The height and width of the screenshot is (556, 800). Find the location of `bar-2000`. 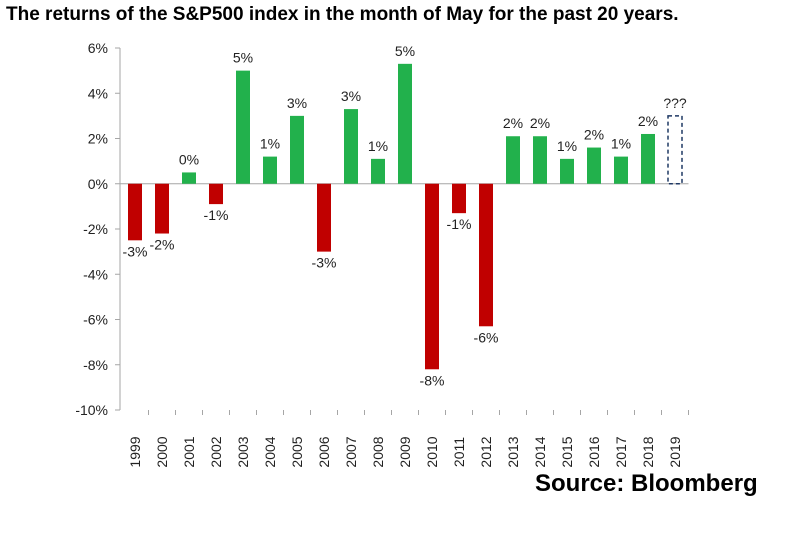

bar-2000 is located at coordinates (162, 208).